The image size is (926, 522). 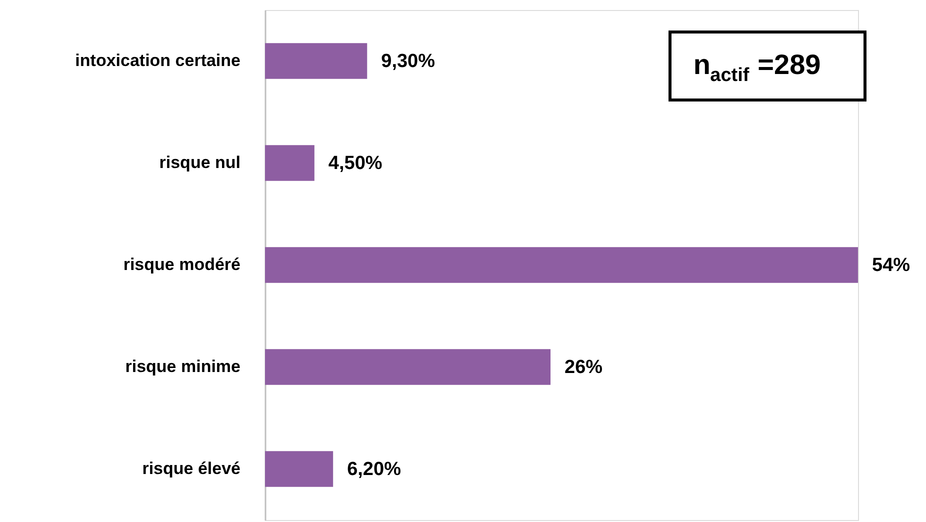 What do you see at coordinates (583, 367) in the screenshot?
I see `data-label: 26%` at bounding box center [583, 367].